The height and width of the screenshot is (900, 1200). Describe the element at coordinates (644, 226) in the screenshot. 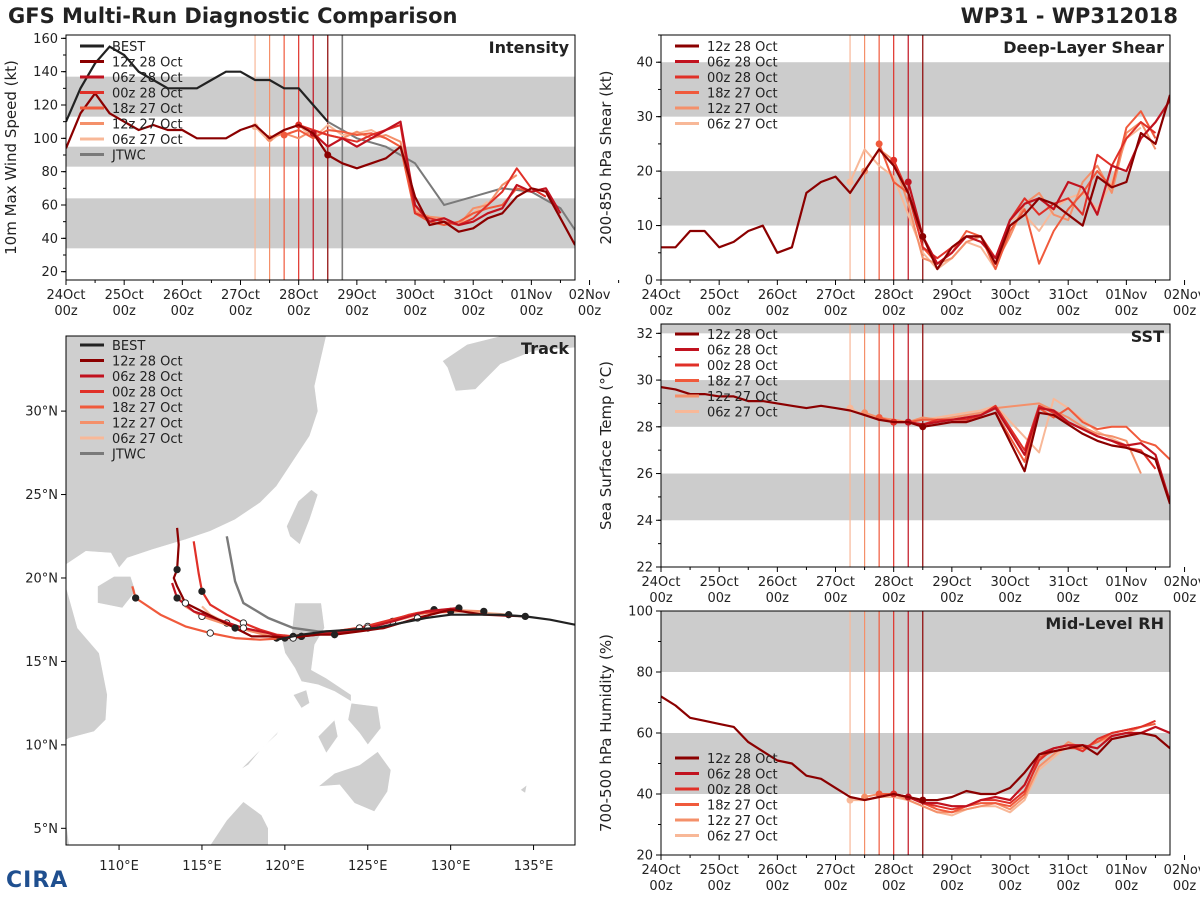

I see `y-tick-label: 10` at that location.